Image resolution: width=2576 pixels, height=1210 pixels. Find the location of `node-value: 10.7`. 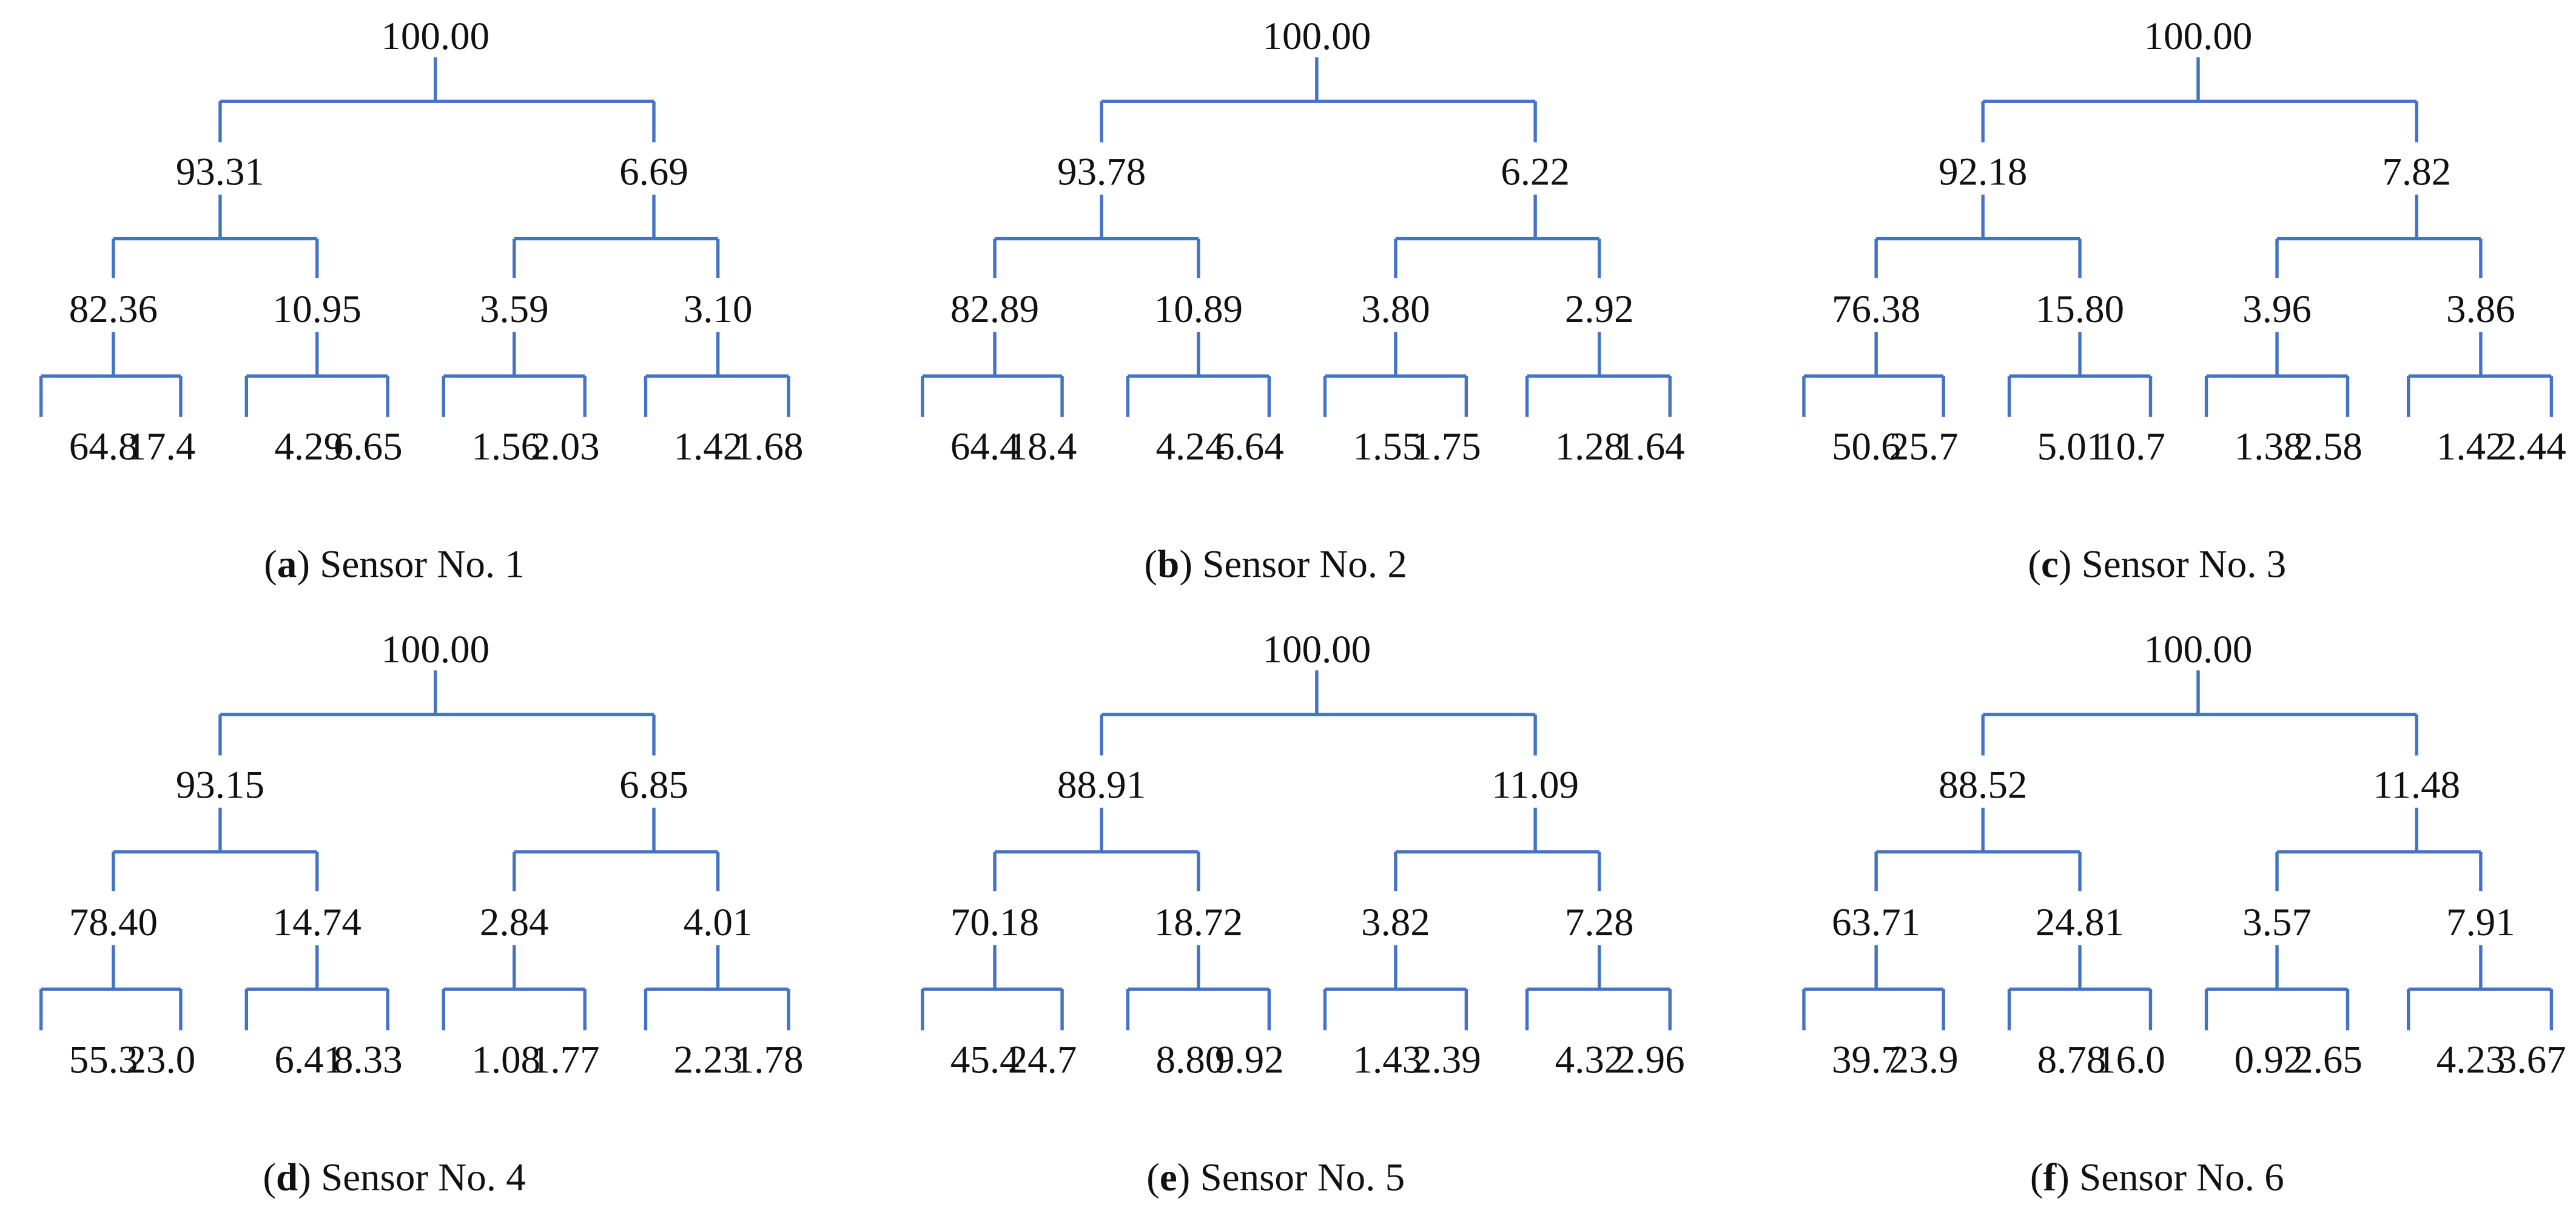

node-value: 10.7 is located at coordinates (2130, 447).